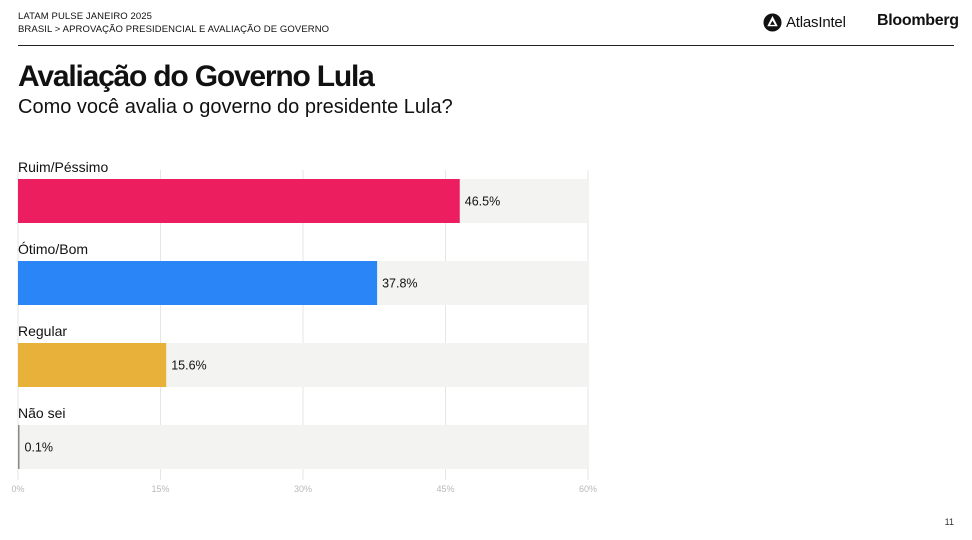 This screenshot has width=972, height=540. I want to click on bloomberg-logo: Bloomberg, so click(918, 20).